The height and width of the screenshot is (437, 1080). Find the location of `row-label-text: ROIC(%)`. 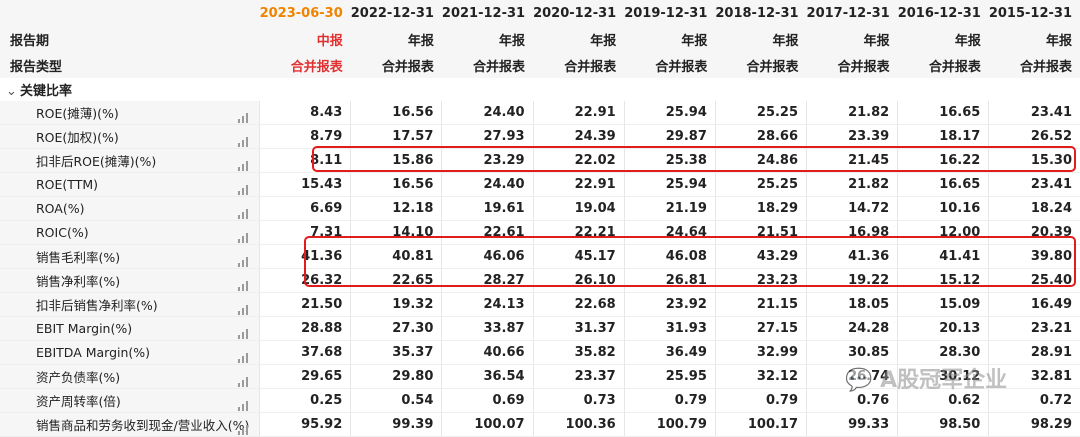

row-label-text: ROIC(%) is located at coordinates (62, 232).